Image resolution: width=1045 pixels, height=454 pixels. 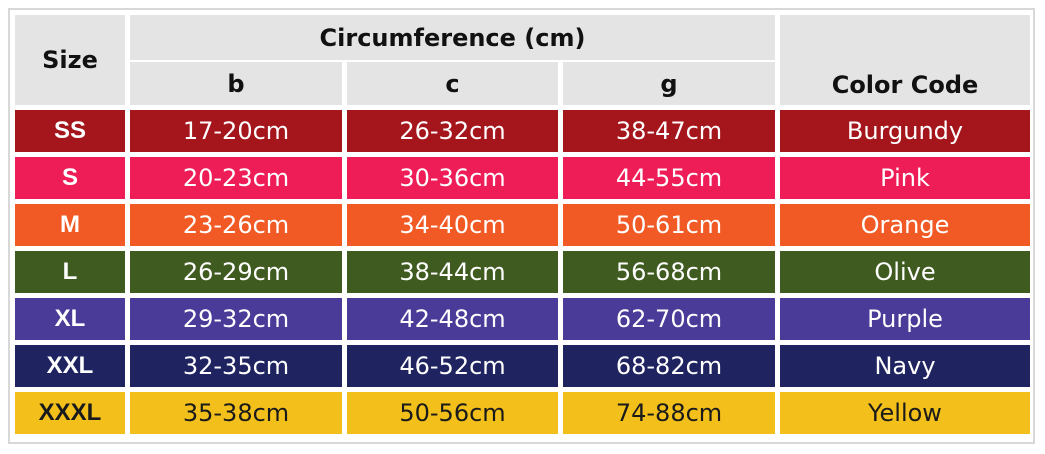 I want to click on color-code-header: Color Code, so click(x=905, y=60).